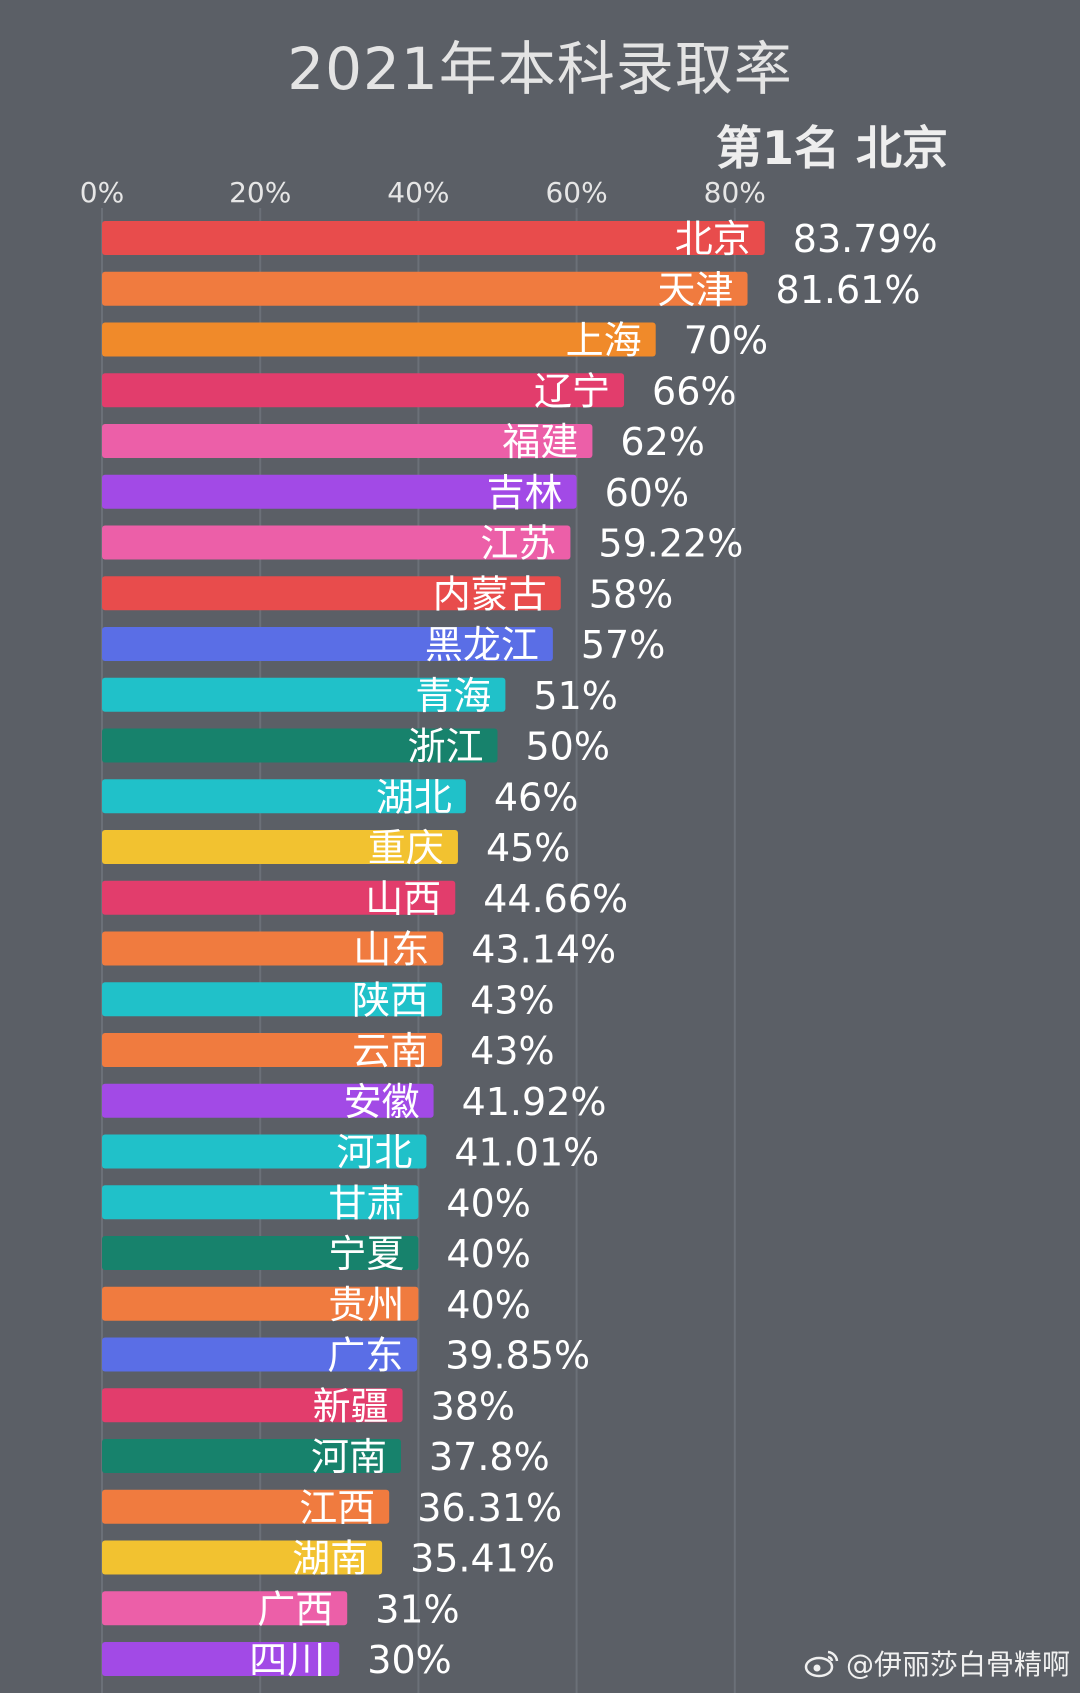 The image size is (1080, 1693). What do you see at coordinates (575, 696) in the screenshot?
I see `bar-value-label: 51%` at bounding box center [575, 696].